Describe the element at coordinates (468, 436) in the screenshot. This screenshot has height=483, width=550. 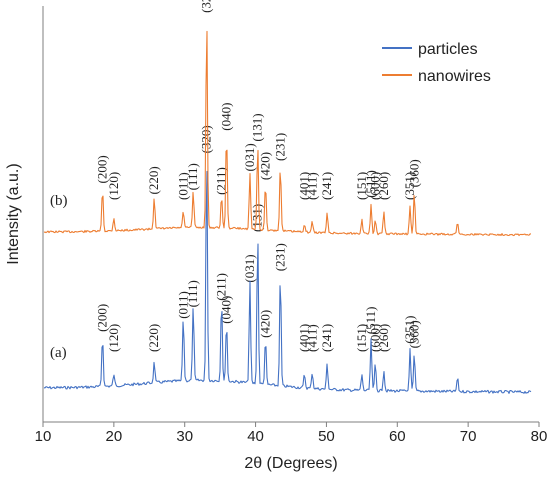
I see `x-tick-label: 70` at that location.